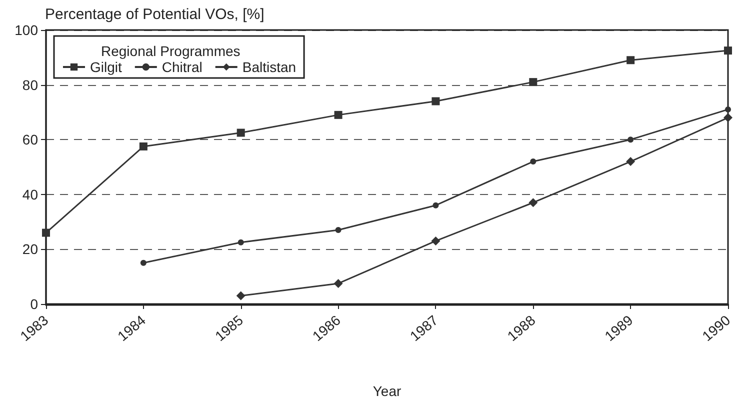 Image resolution: width=736 pixels, height=403 pixels. Describe the element at coordinates (154, 14) in the screenshot. I see `y-axis-title: Percentage of Potential VOs, [%]` at that location.